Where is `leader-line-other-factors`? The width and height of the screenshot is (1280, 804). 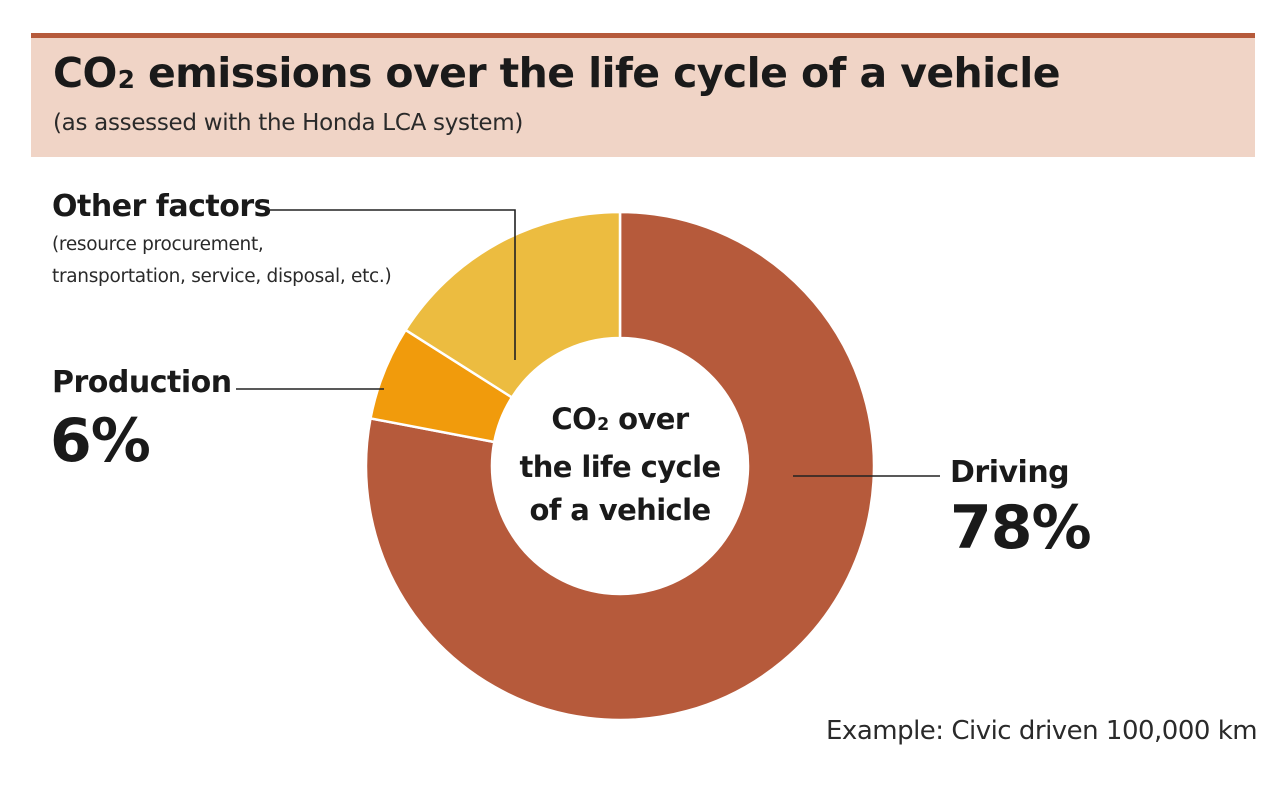 leader-line-other-factors is located at coordinates (393, 284).